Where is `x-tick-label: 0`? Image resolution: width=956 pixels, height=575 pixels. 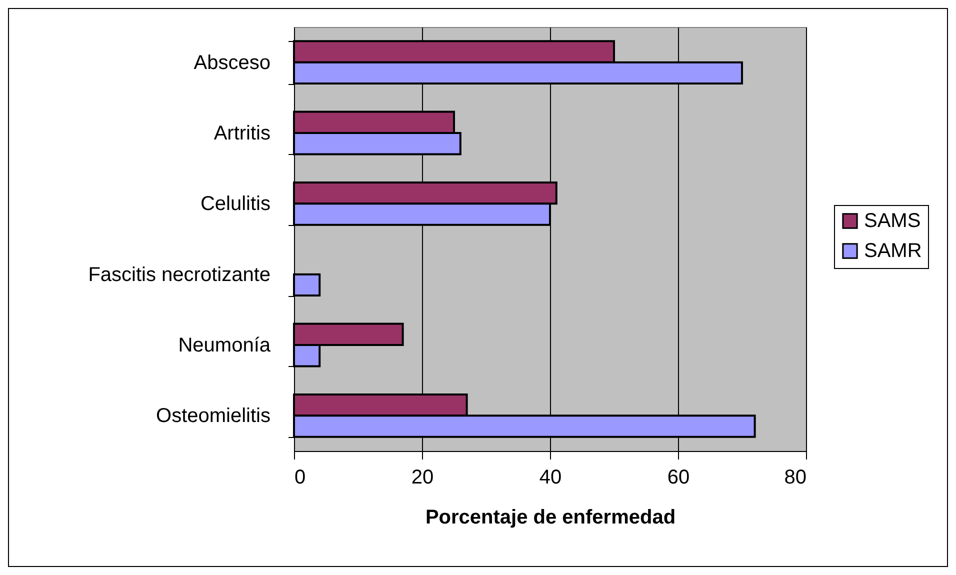 x-tick-label: 0 is located at coordinates (300, 477).